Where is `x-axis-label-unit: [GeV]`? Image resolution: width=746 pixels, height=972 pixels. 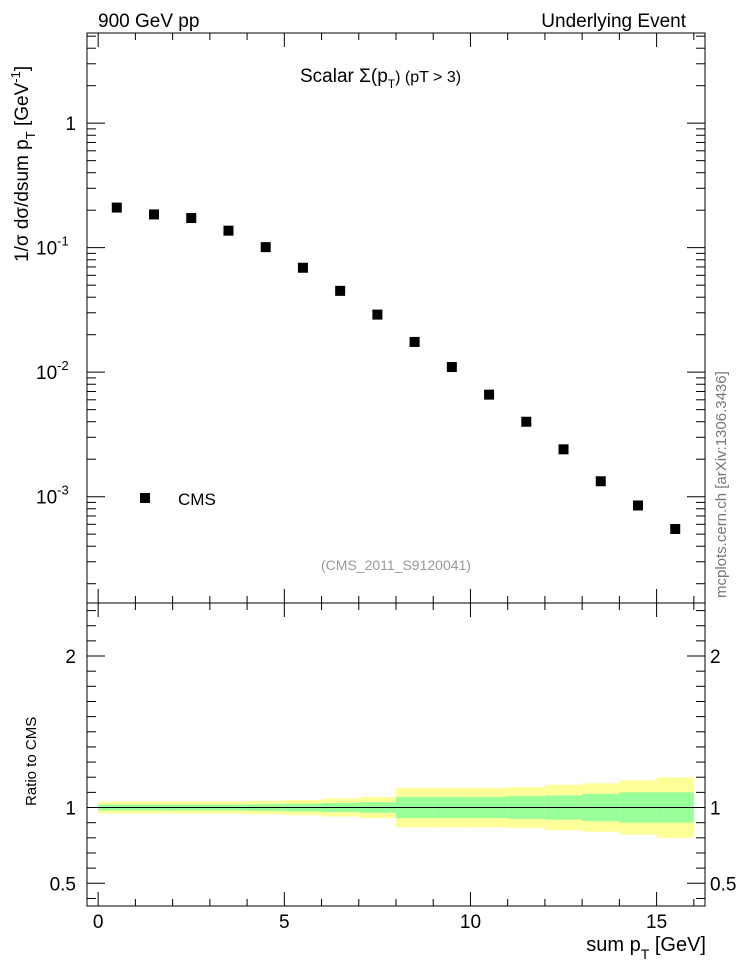
x-axis-label-unit: [GeV] is located at coordinates (677, 945).